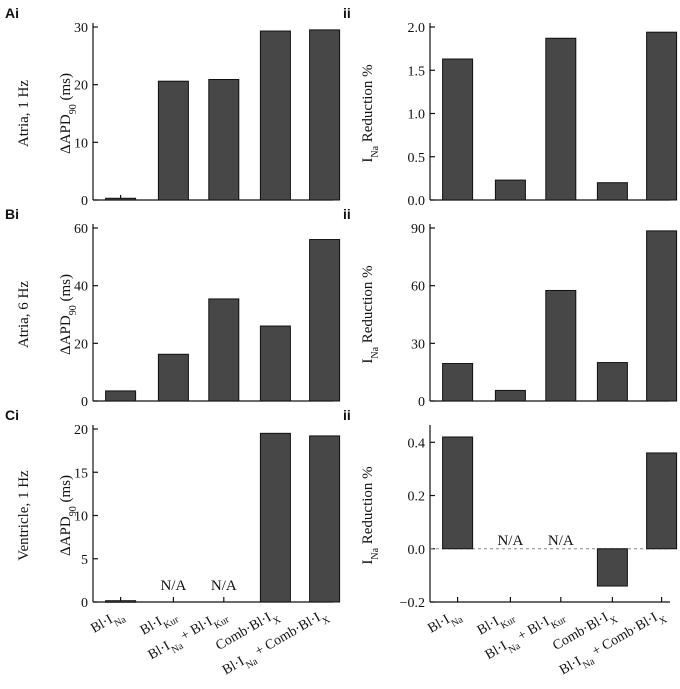 The height and width of the screenshot is (689, 680). Describe the element at coordinates (84, 560) in the screenshot. I see `y-tick-label: 5` at that location.